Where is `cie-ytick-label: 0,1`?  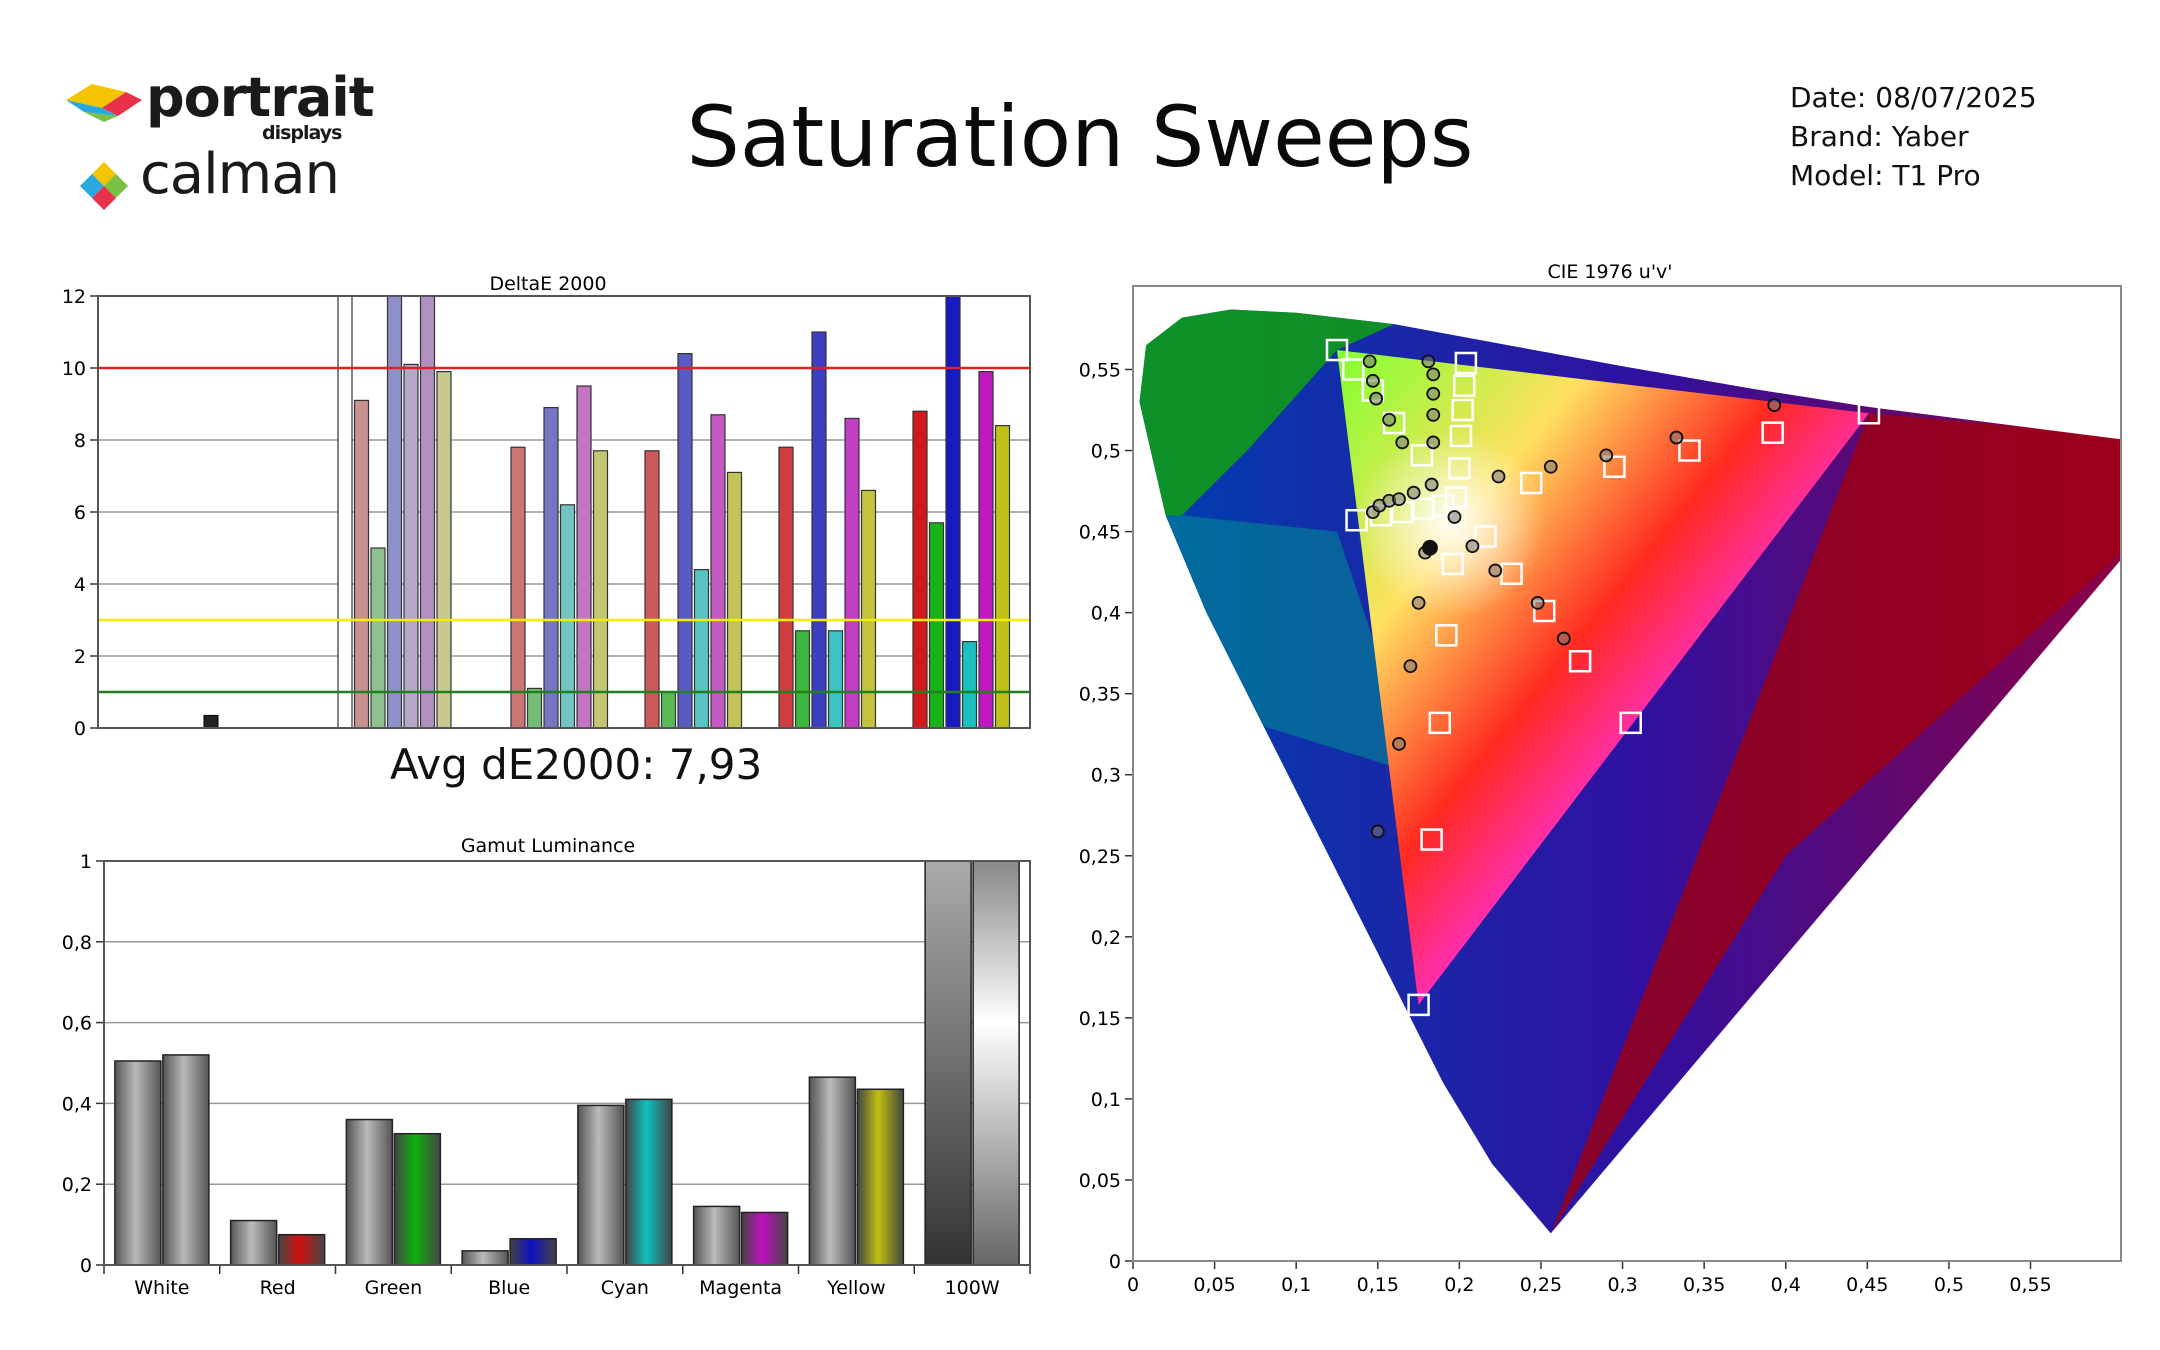
cie-ytick-label: 0,1 is located at coordinates (1106, 1100).